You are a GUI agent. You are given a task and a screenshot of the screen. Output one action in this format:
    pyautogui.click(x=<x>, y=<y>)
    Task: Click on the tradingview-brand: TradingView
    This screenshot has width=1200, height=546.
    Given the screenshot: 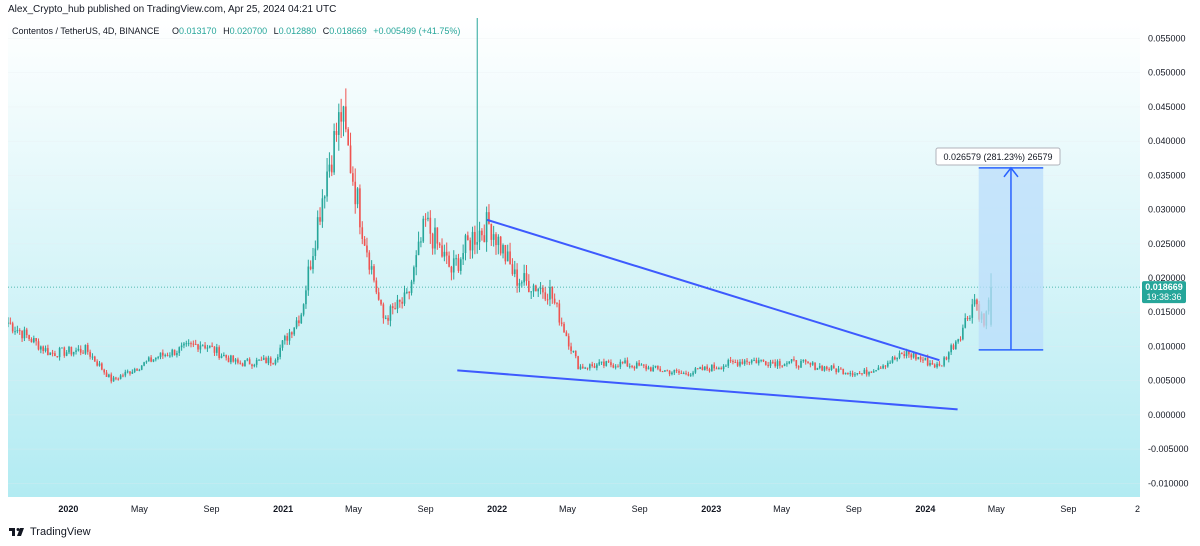 What is the action you would take?
    pyautogui.click(x=49, y=532)
    